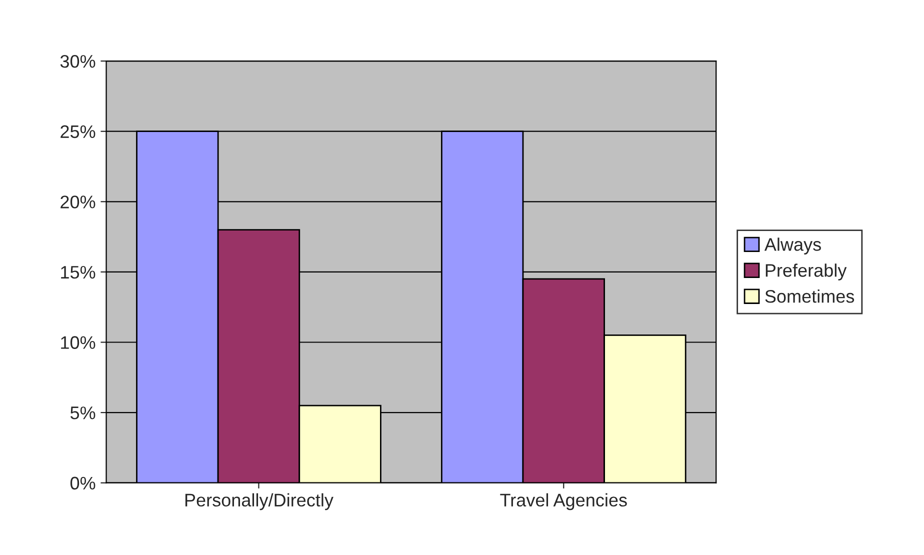  Describe the element at coordinates (78, 131) in the screenshot. I see `y-tick-label: 25%` at that location.